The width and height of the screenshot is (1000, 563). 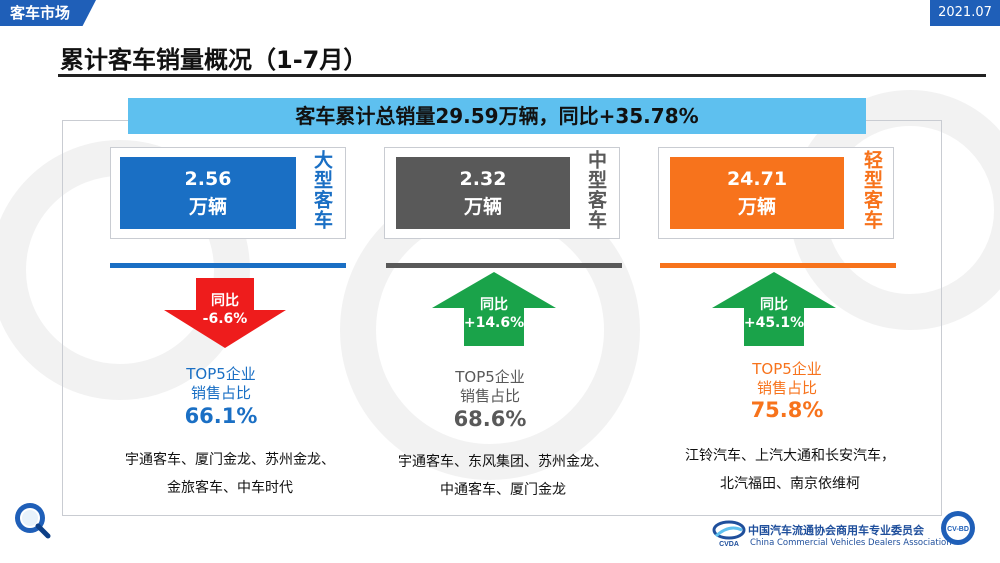 I want to click on medium-bus-value: 2.32, so click(x=483, y=179).